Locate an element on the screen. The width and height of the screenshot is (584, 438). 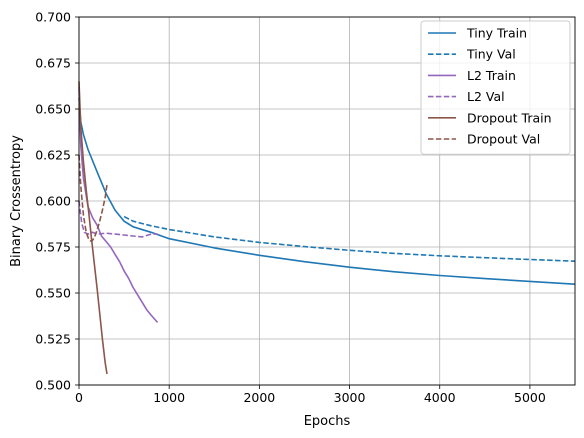
legend-label: Tiny Train is located at coordinates (496, 33).